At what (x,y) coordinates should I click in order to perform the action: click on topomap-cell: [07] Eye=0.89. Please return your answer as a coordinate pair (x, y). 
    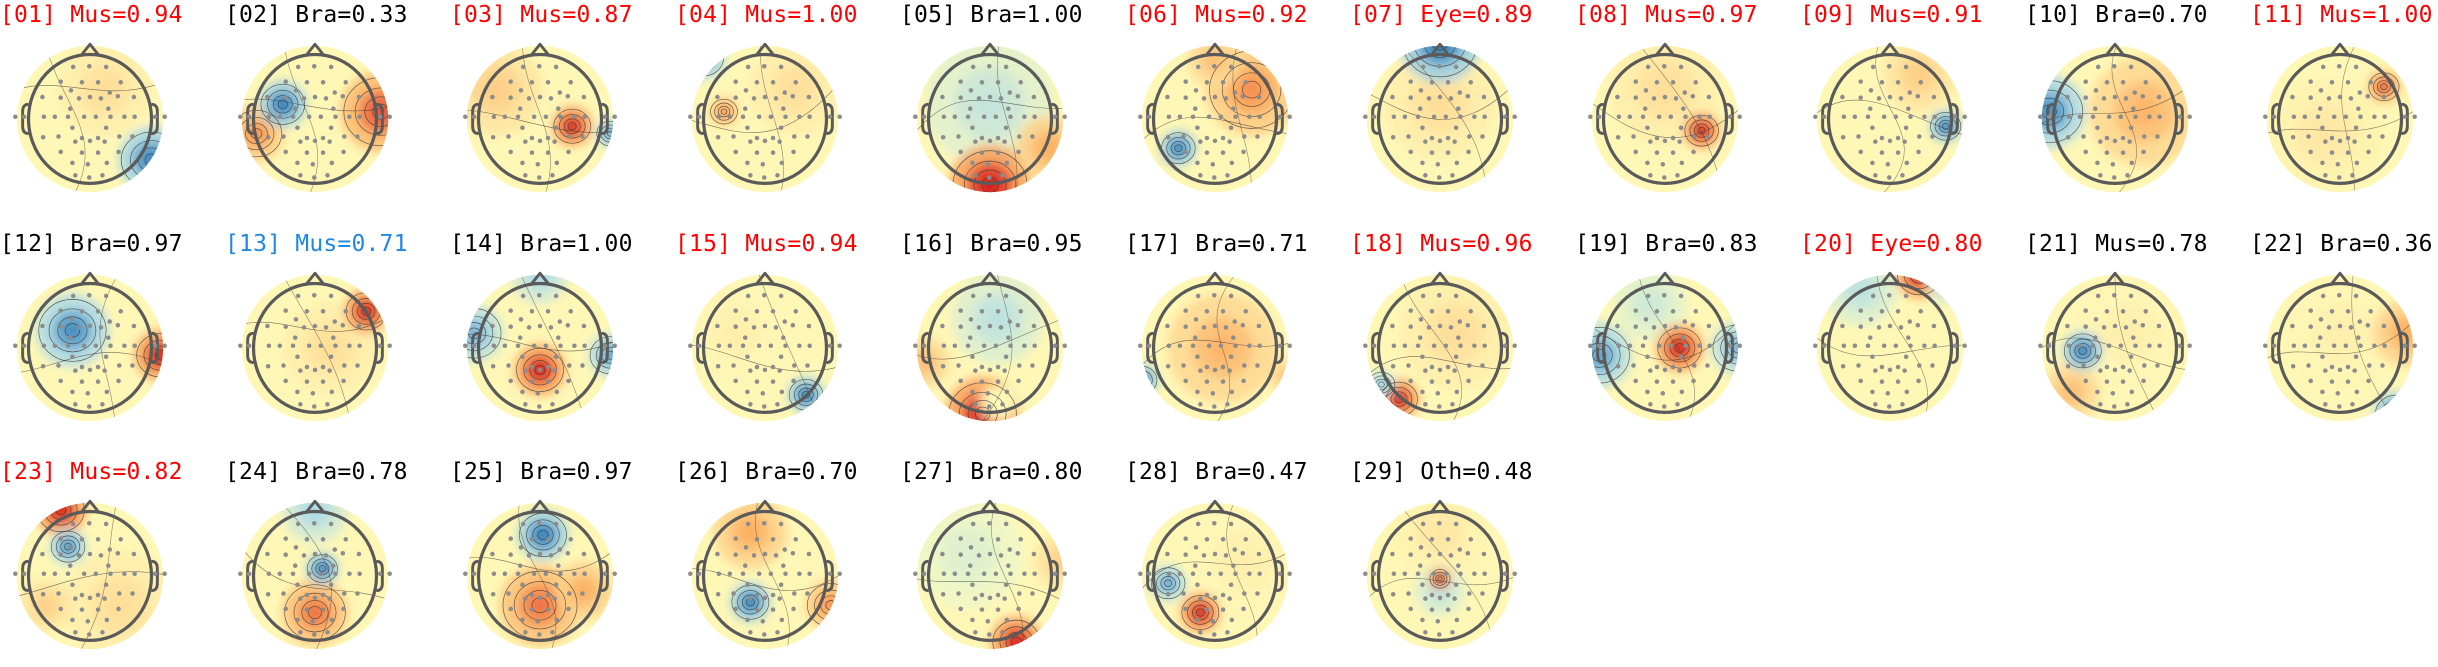
    Looking at the image, I should click on (1462, 105).